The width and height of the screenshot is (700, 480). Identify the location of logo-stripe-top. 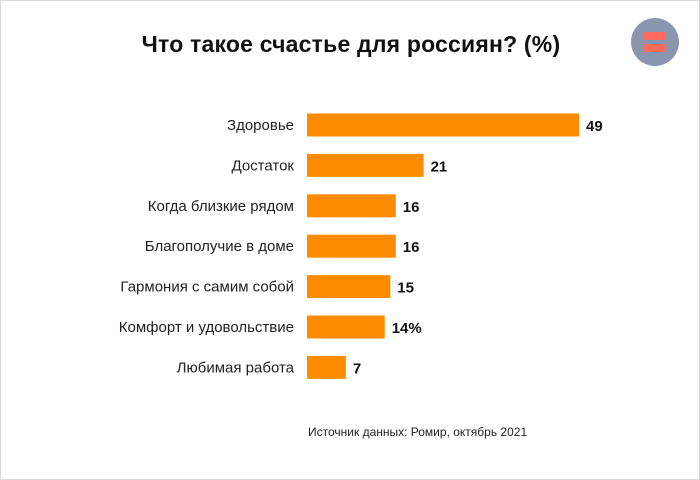
(655, 36).